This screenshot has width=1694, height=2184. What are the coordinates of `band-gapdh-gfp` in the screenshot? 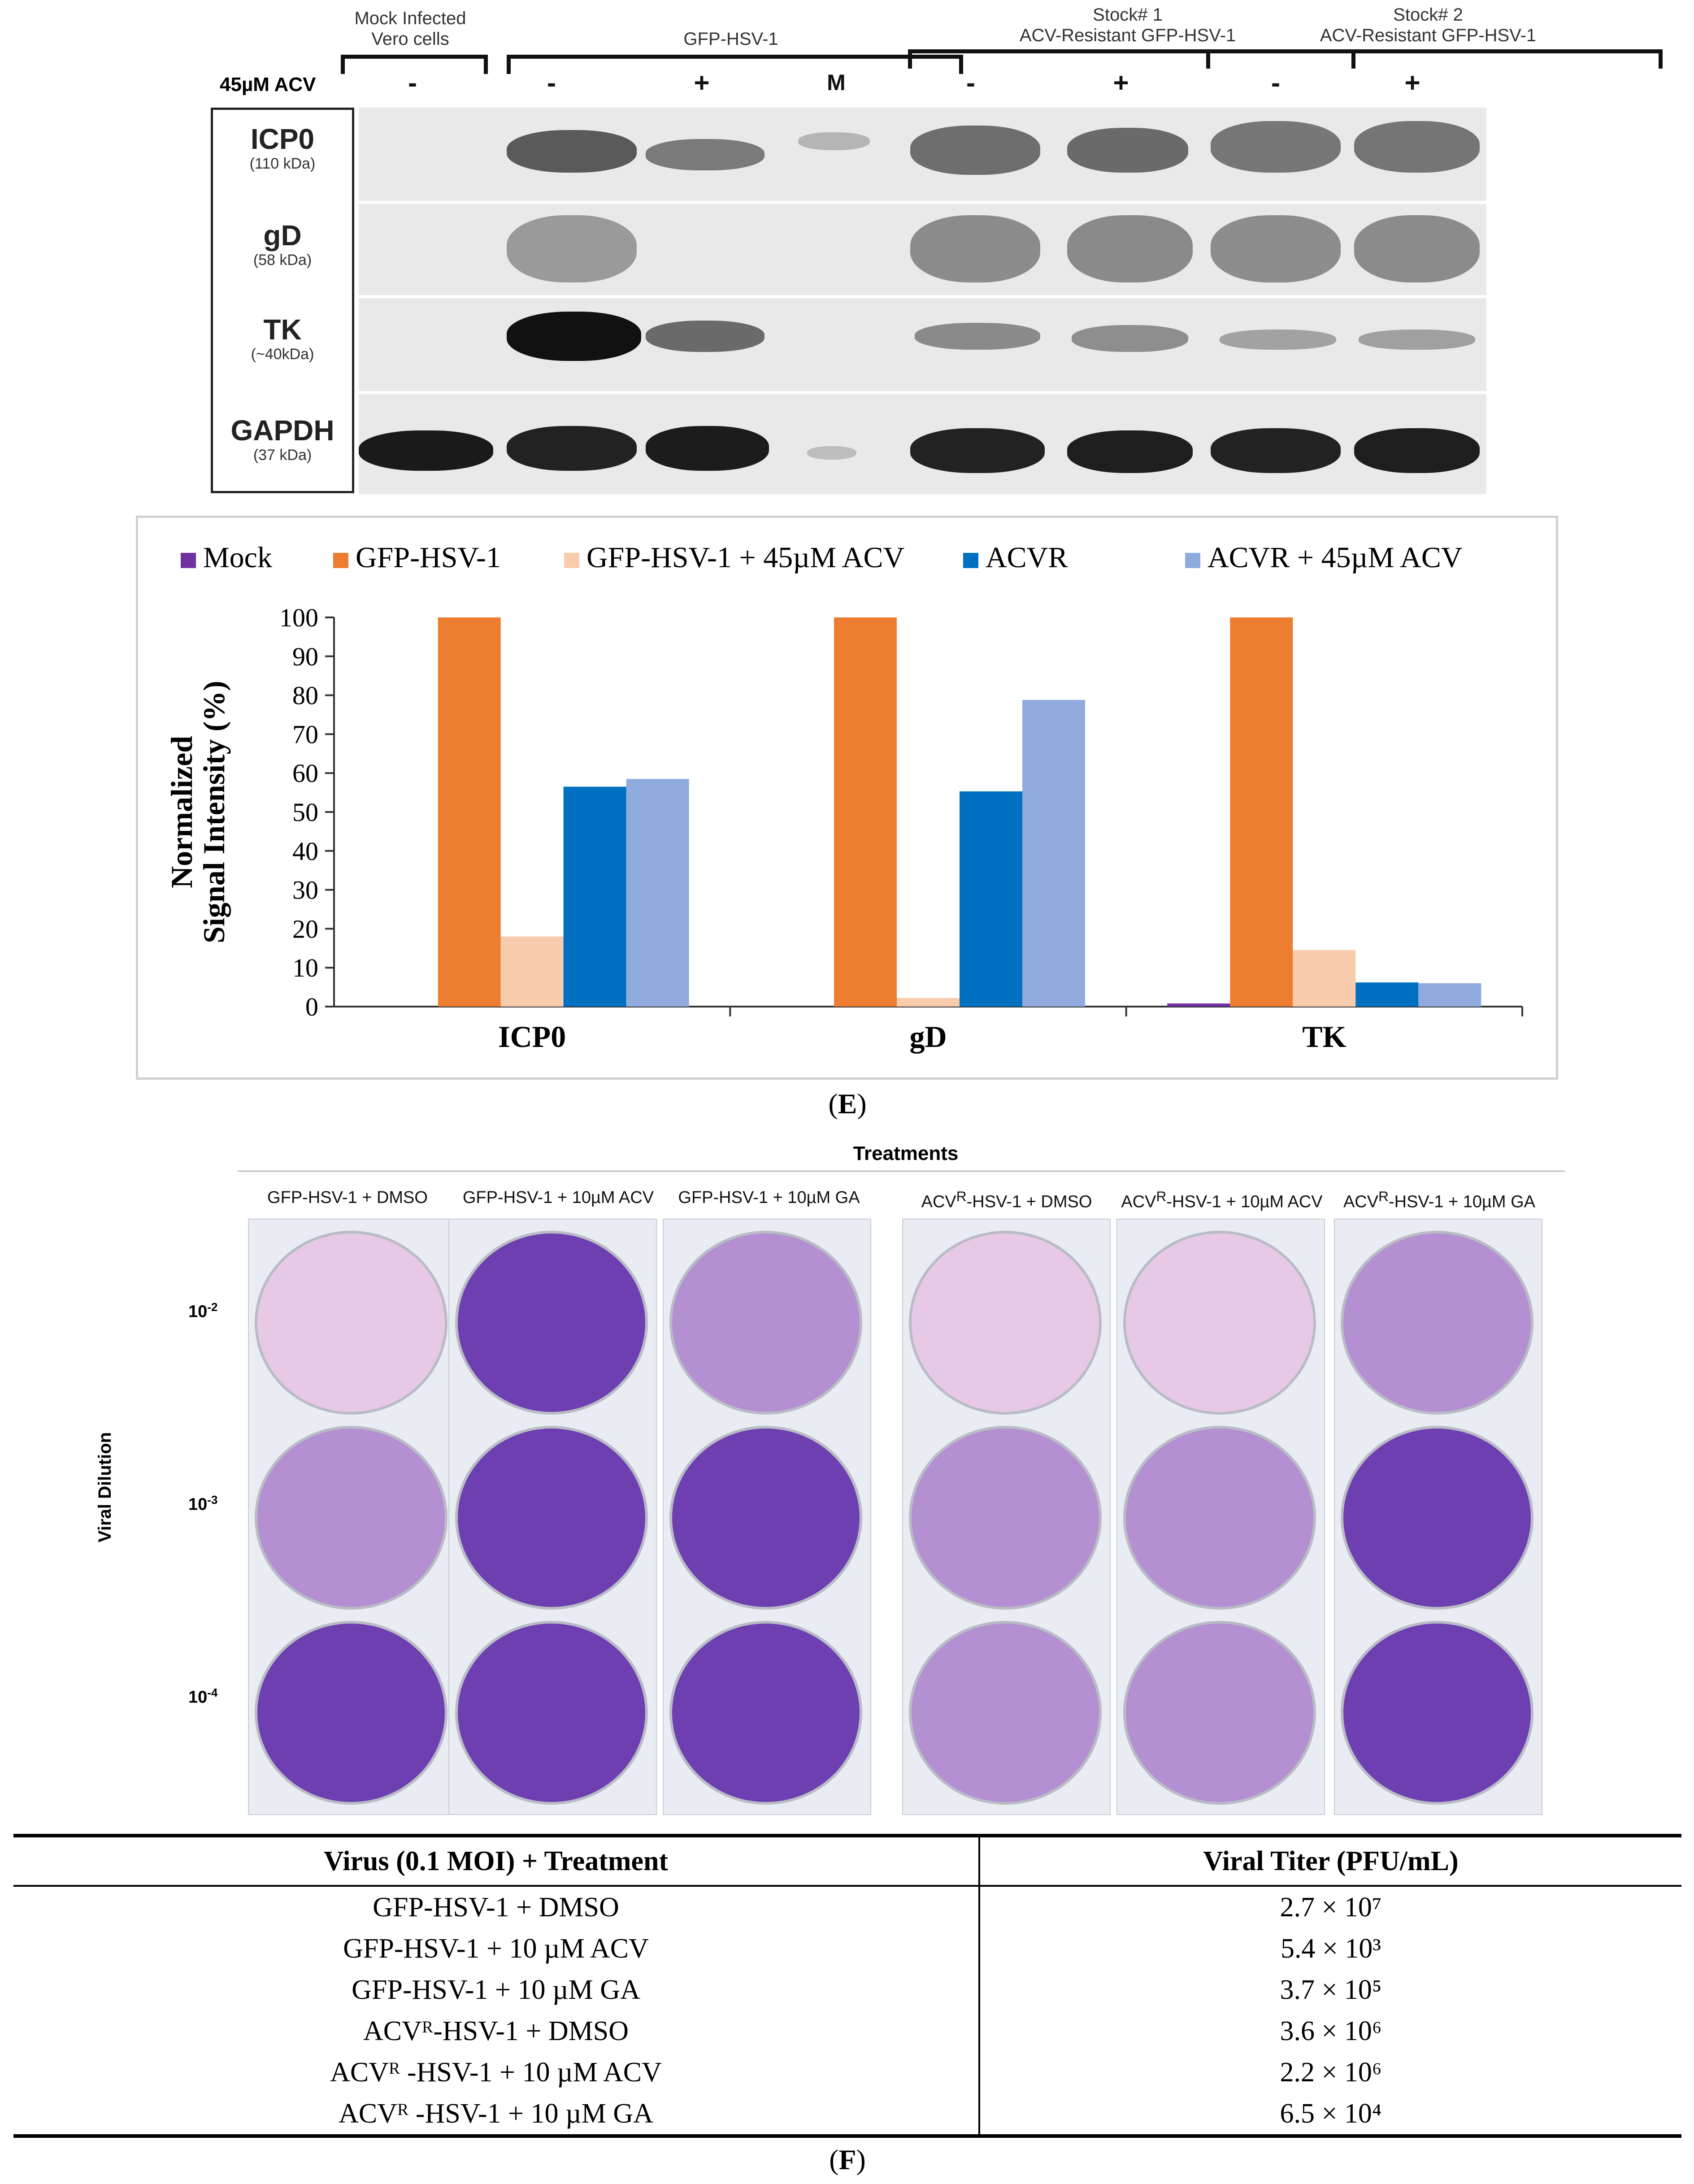 It's located at (572, 448).